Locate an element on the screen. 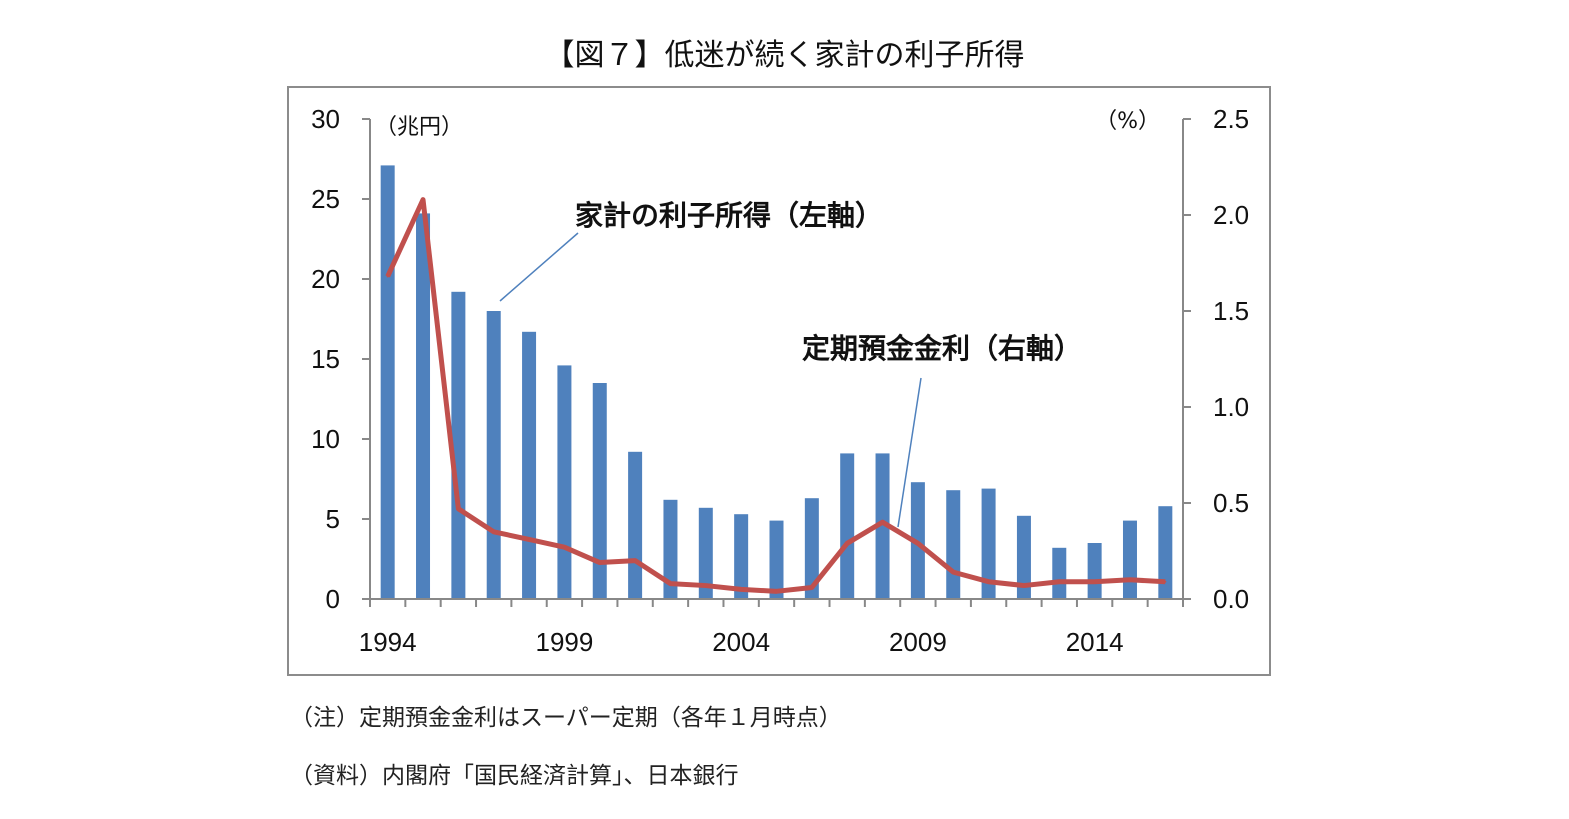 This screenshot has width=1569, height=819. bar-2012 is located at coordinates (1023, 557).